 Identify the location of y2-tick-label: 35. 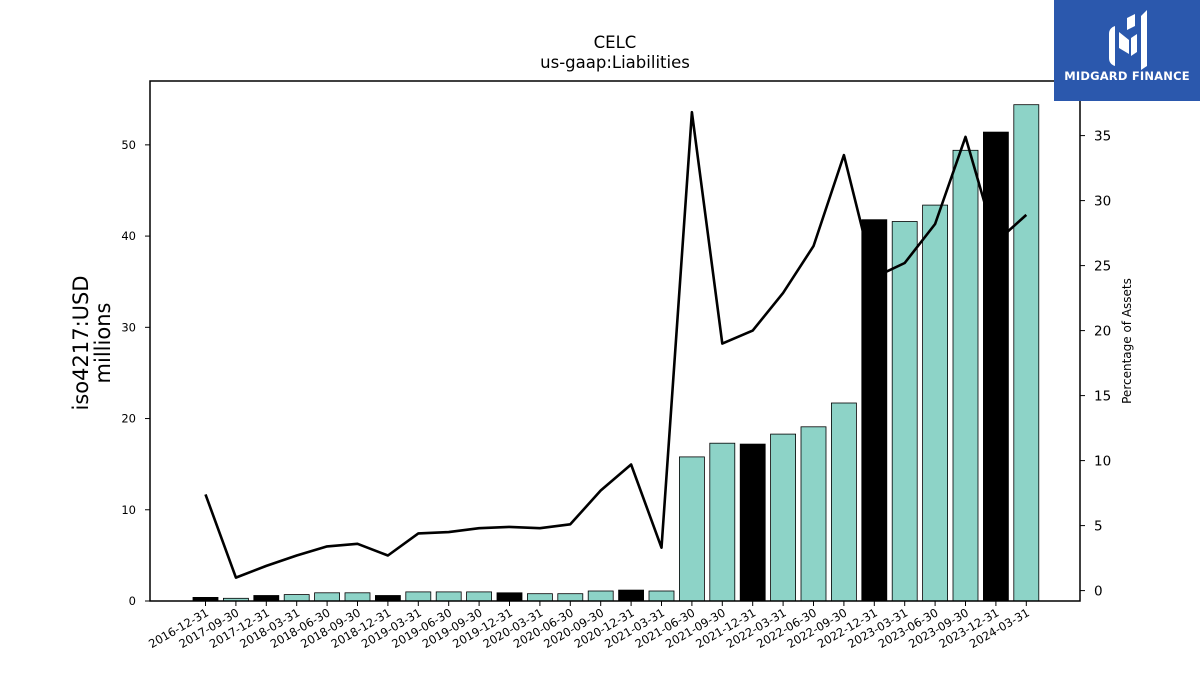
(1102, 137).